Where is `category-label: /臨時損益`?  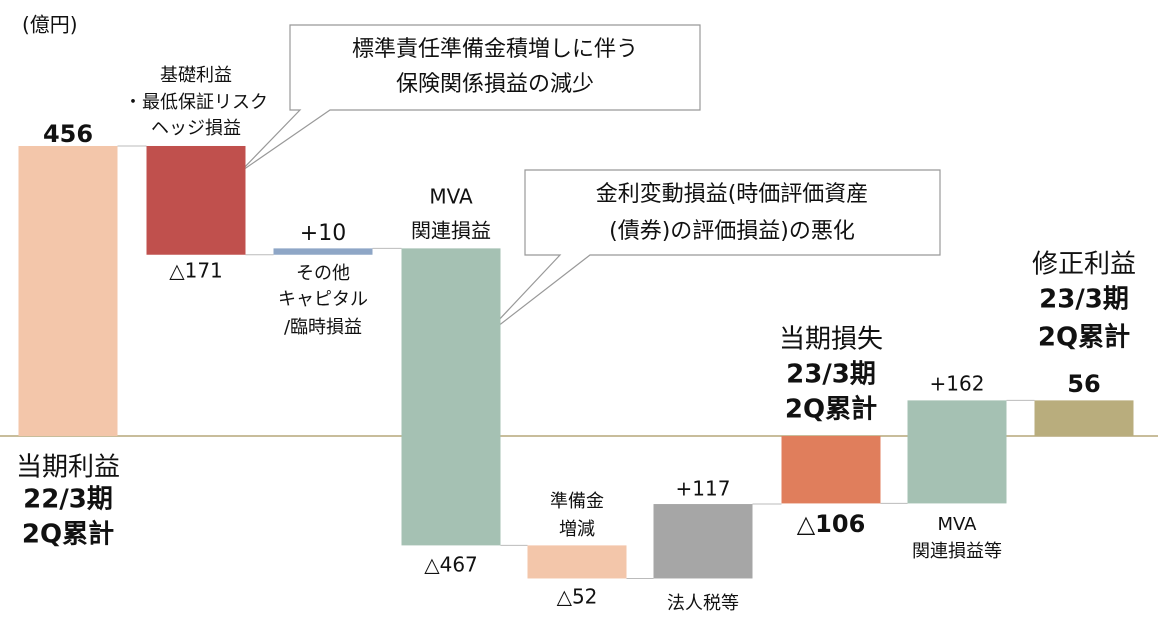 category-label: /臨時損益 is located at coordinates (323, 327).